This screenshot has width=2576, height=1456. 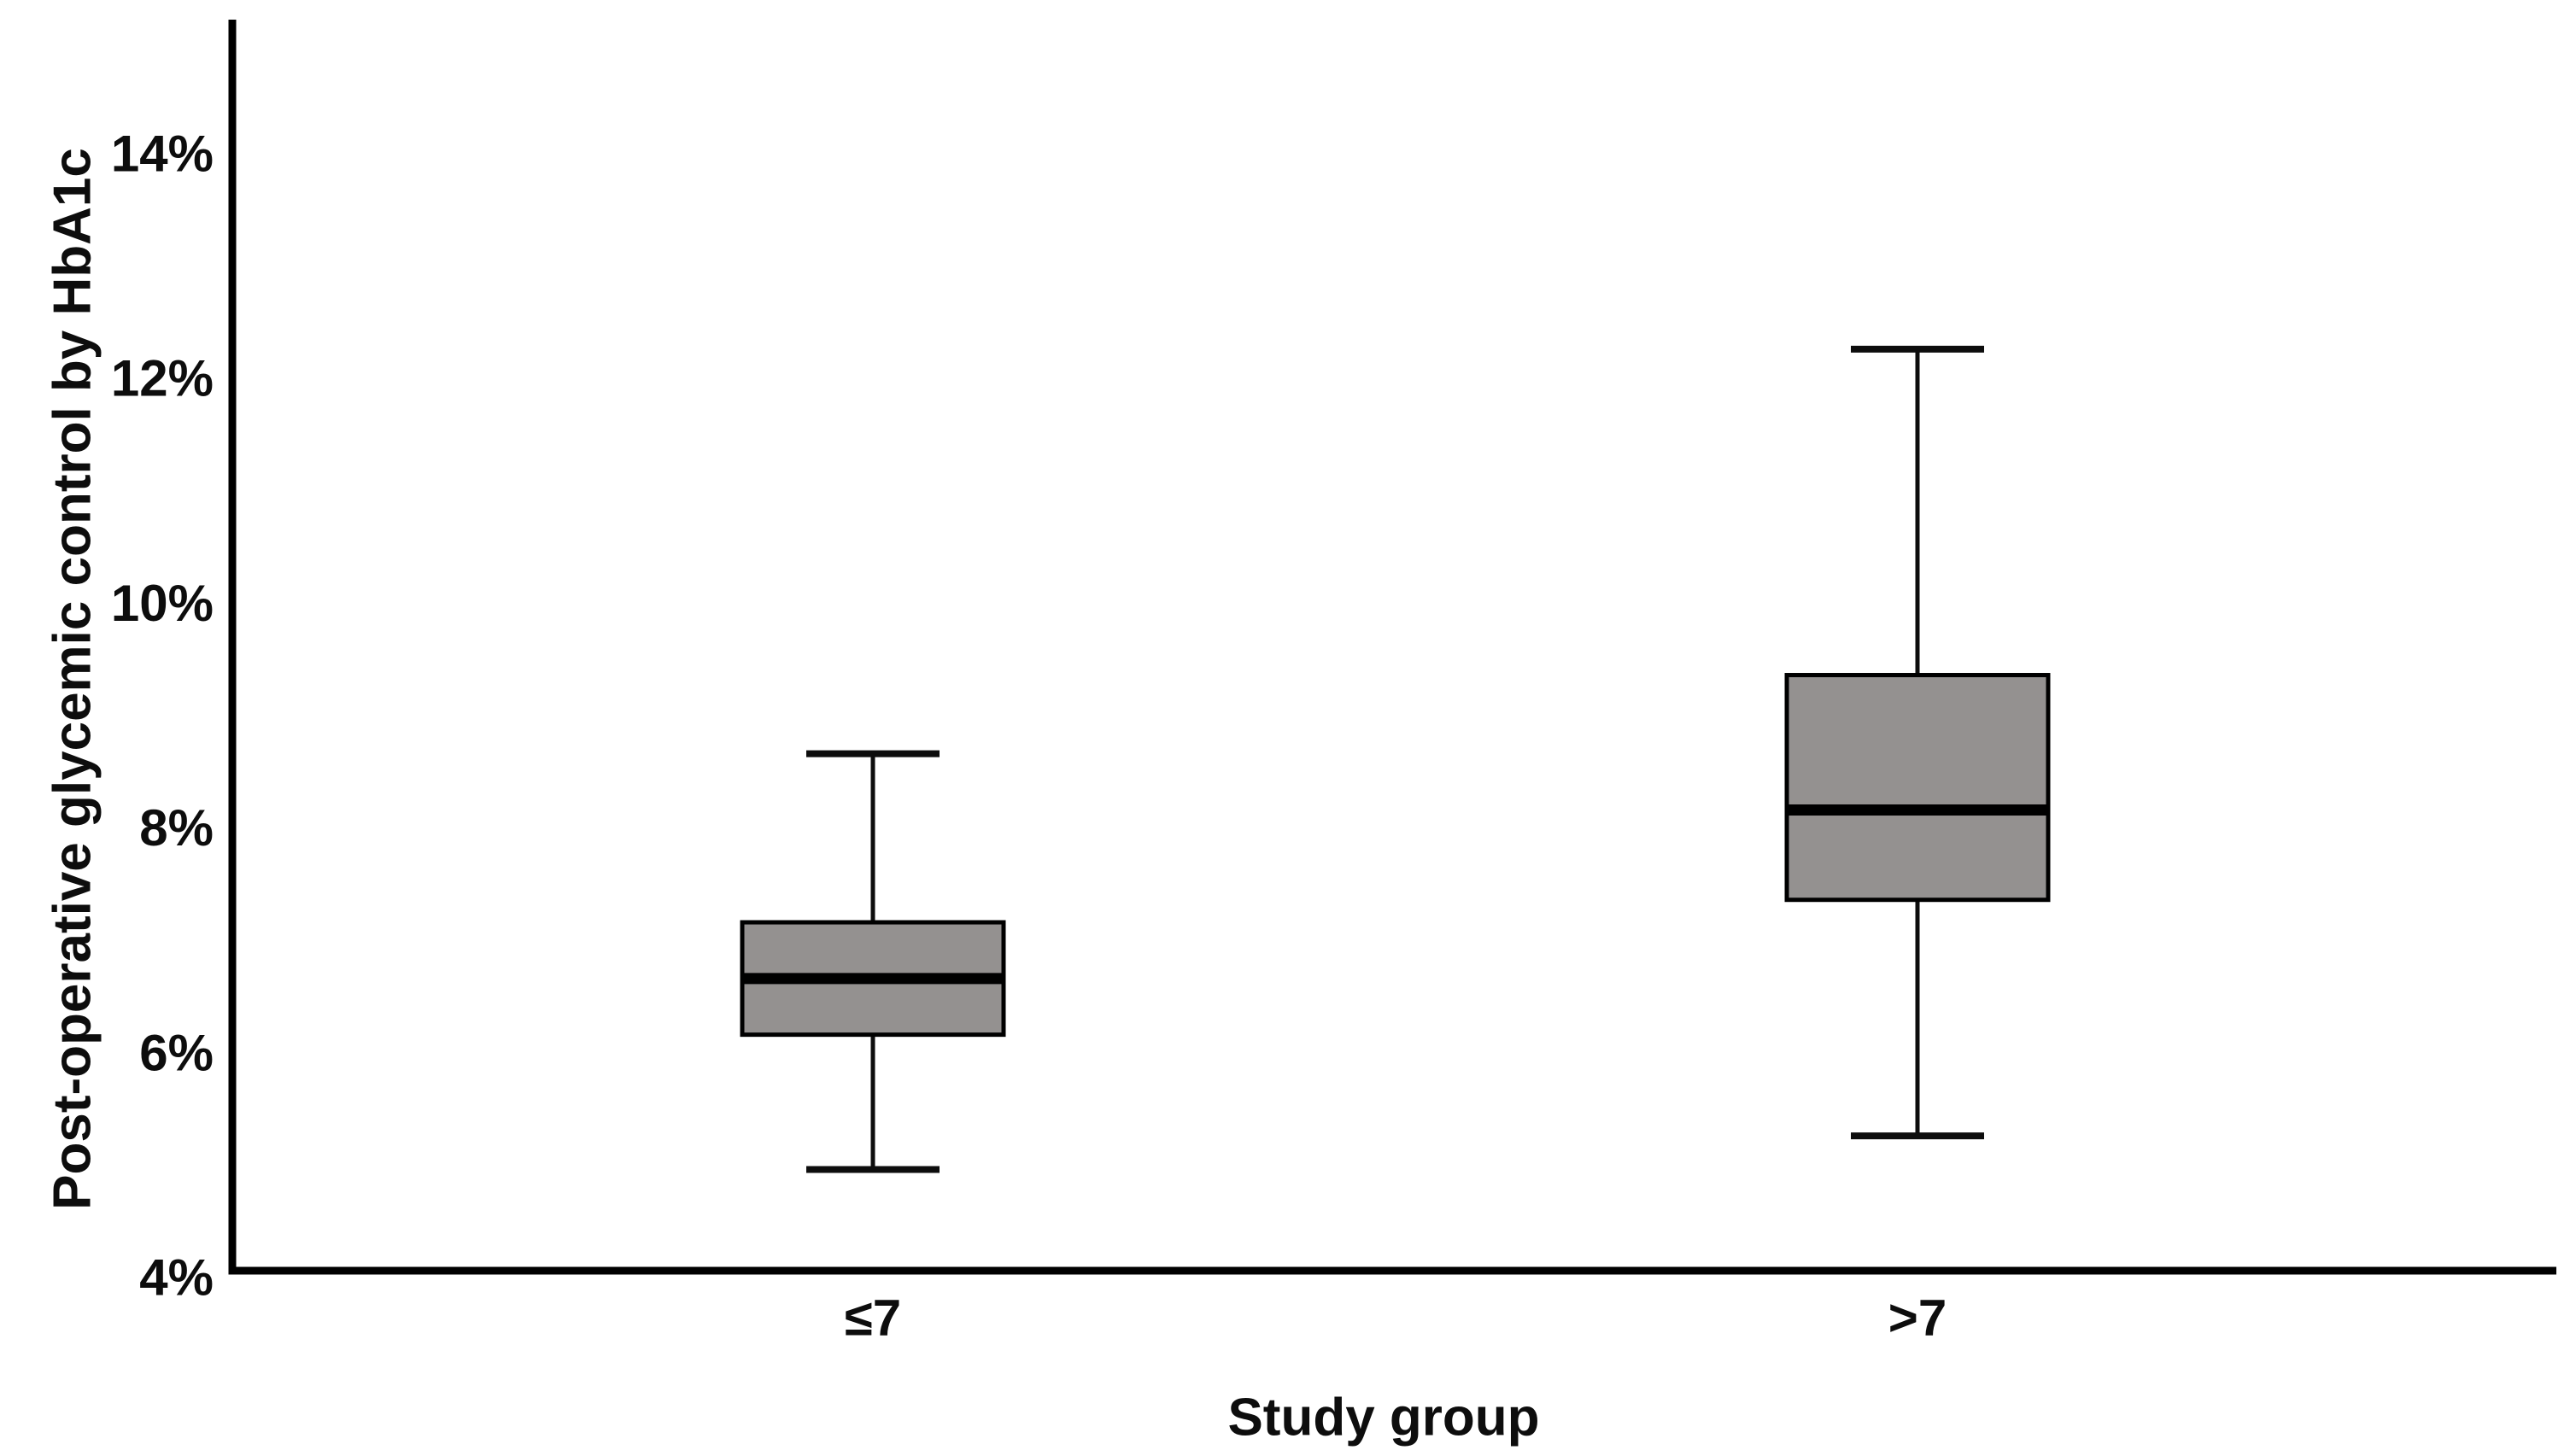 What do you see at coordinates (73, 679) in the screenshot?
I see `y-axis-title: Post-operative glycemic control by HbA1c` at bounding box center [73, 679].